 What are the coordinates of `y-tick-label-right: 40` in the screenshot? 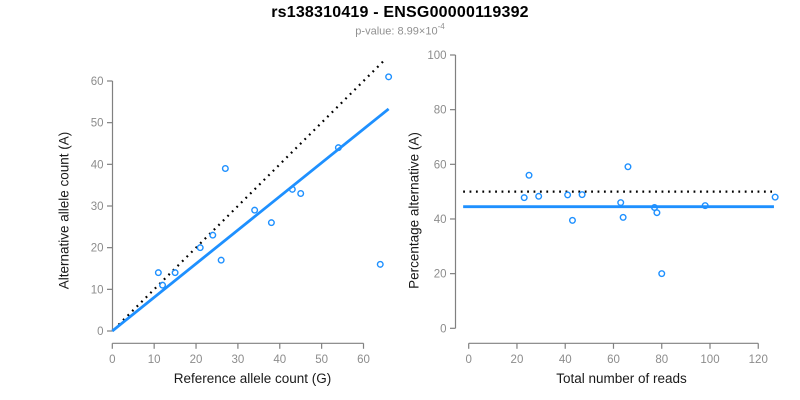 It's located at (440, 220).